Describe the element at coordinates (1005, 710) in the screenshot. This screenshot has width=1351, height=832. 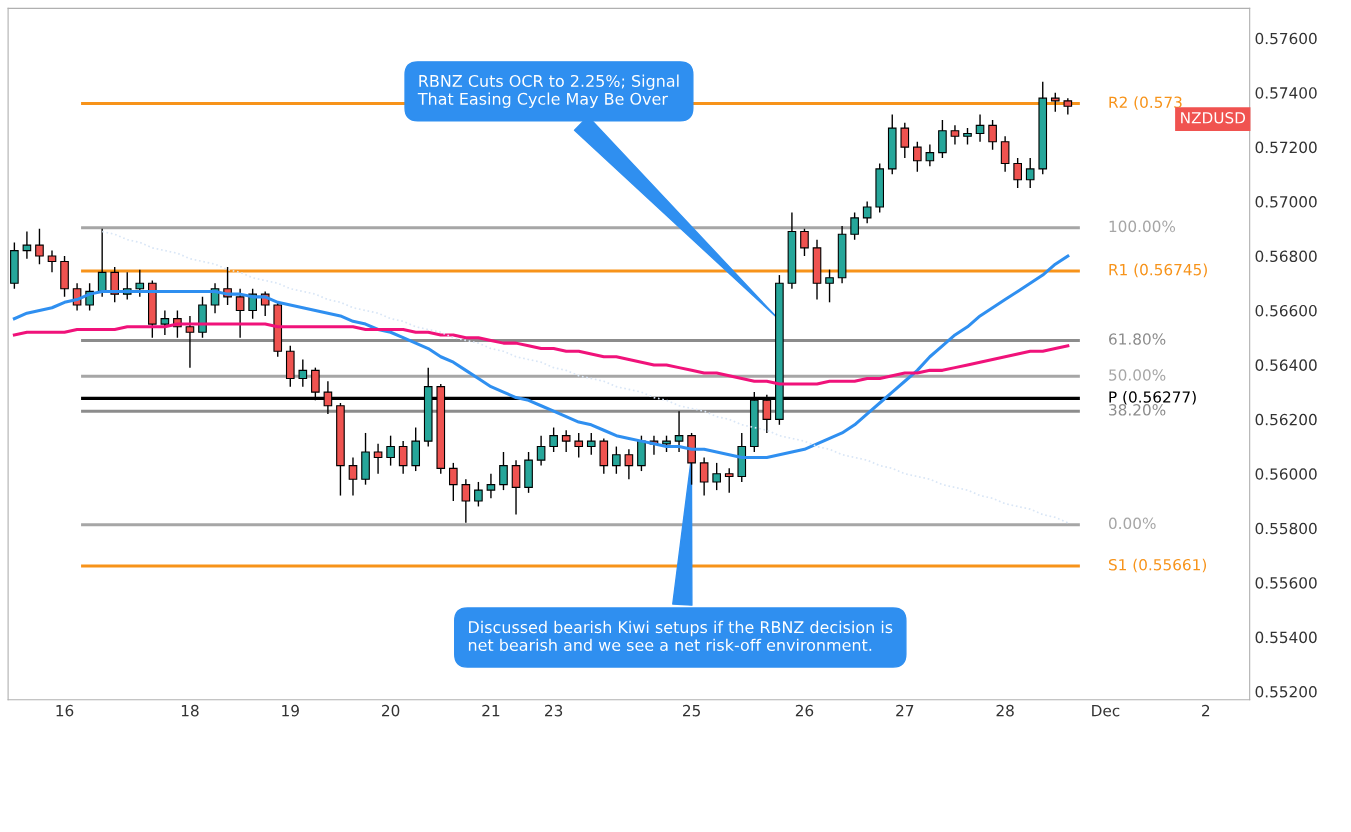
I see `x-tick-label: 28` at that location.